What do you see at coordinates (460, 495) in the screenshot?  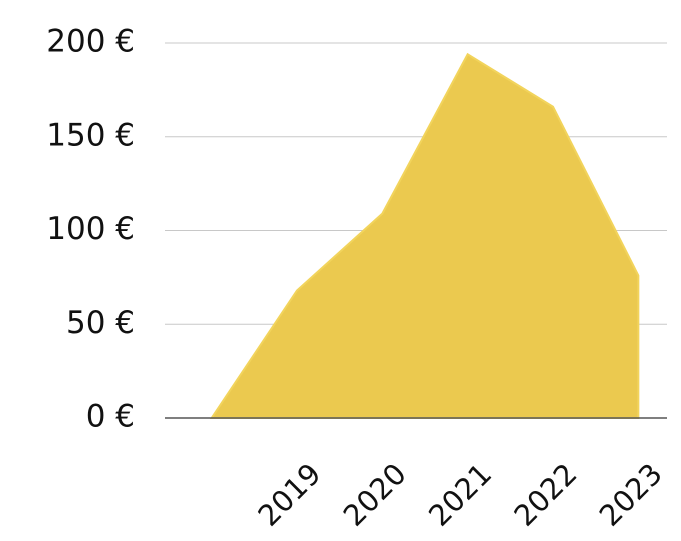 I see `x-tick-label: 2021` at bounding box center [460, 495].